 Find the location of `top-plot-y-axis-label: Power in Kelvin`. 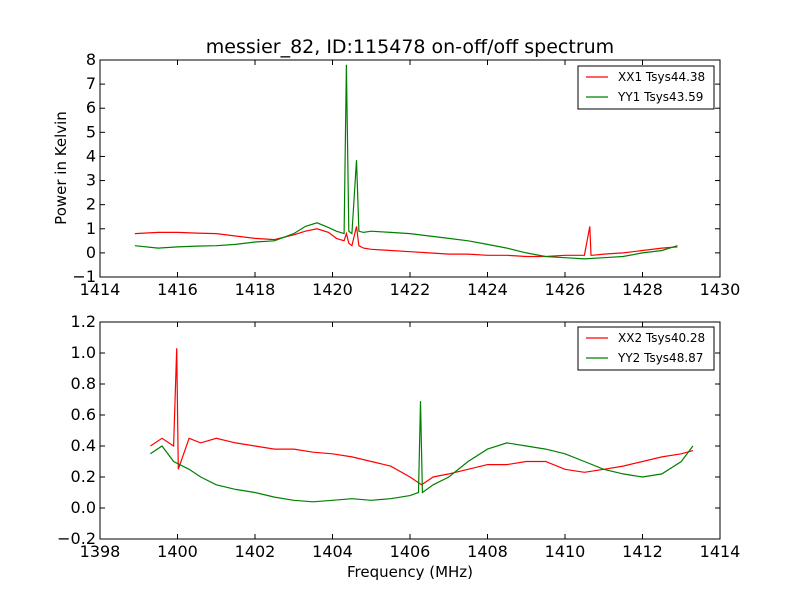

top-plot-y-axis-label: Power in Kelvin is located at coordinates (61, 168).